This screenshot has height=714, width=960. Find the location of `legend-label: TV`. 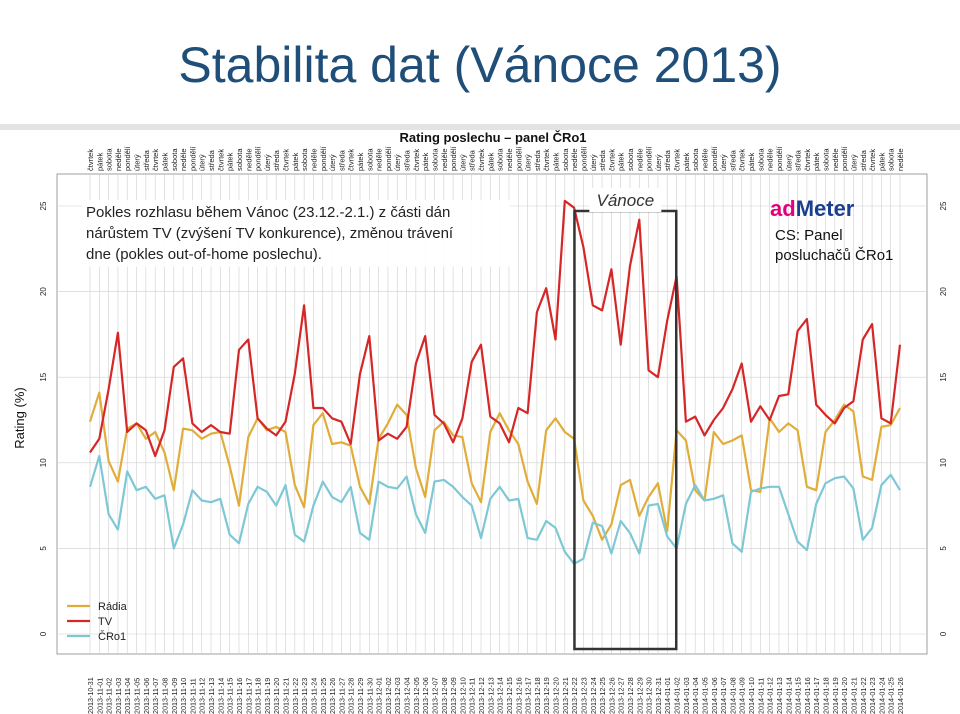

legend-label: TV is located at coordinates (105, 622).